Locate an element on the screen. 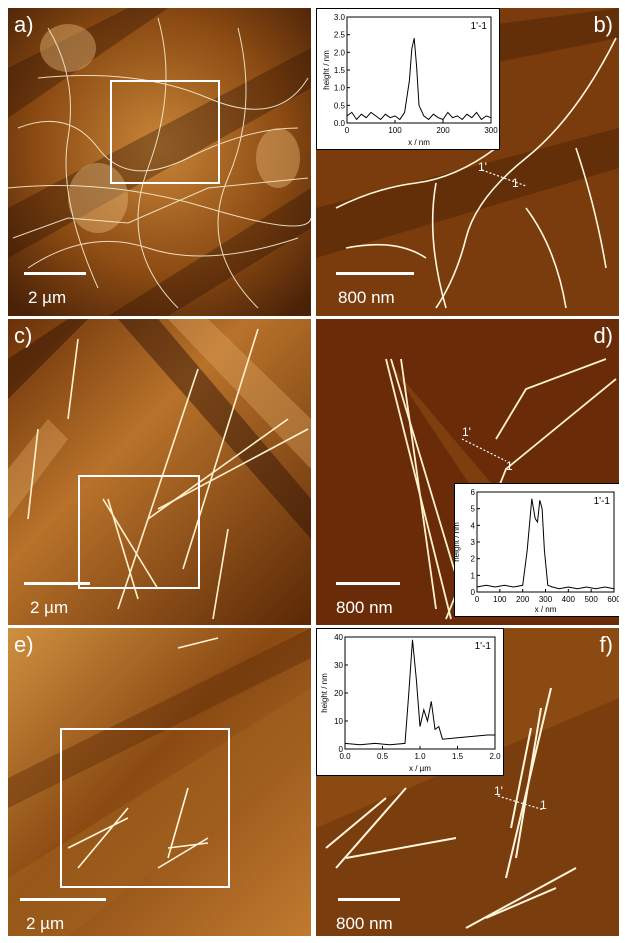 The height and width of the screenshot is (943, 625). y-tick-label: 1 is located at coordinates (473, 575).